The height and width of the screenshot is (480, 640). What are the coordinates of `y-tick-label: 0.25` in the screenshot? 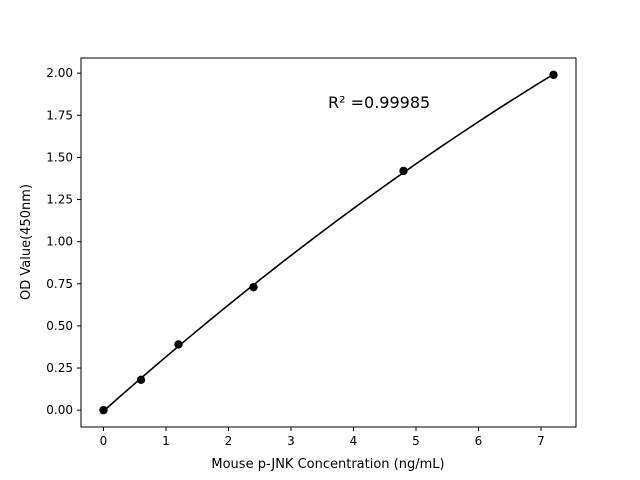 It's located at (59, 368).